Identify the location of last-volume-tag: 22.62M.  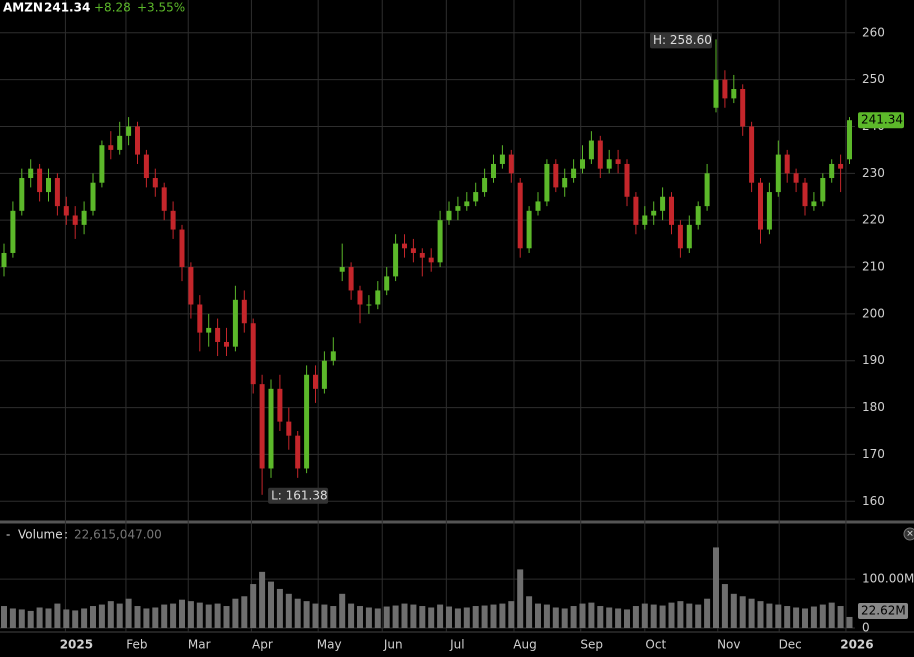
(883, 610).